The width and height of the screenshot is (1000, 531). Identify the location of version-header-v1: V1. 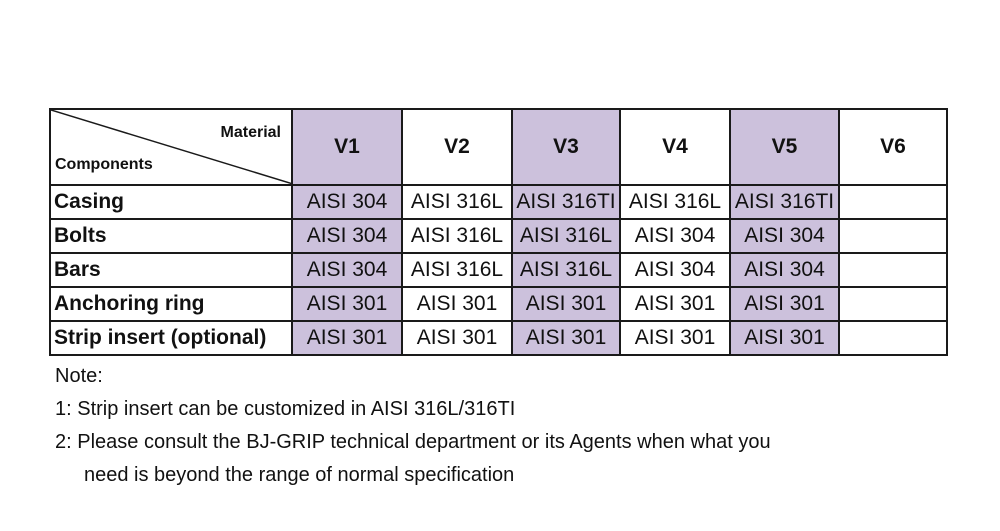
(347, 147).